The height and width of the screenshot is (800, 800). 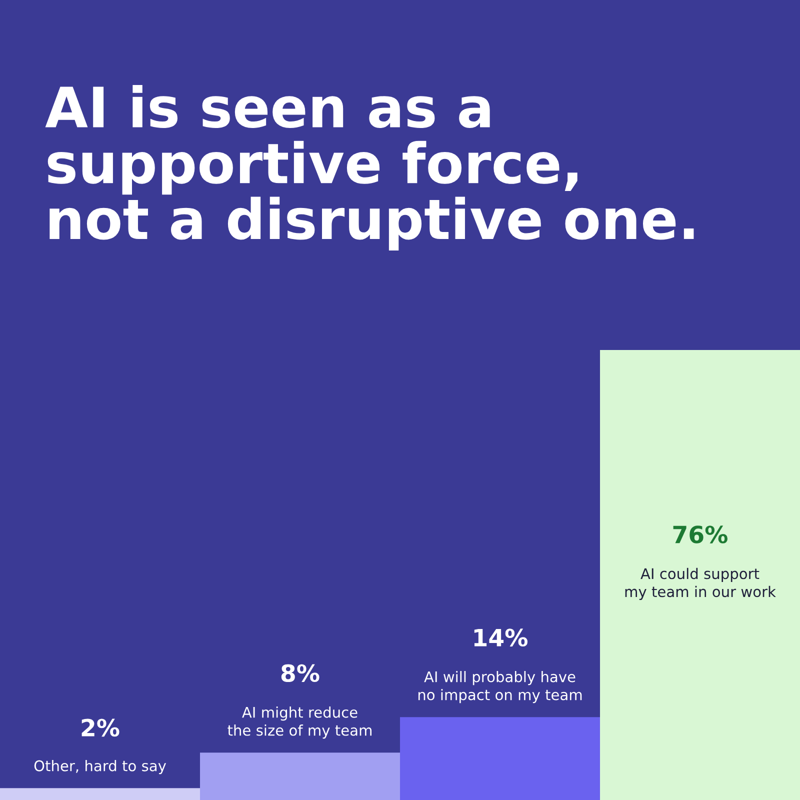 I want to click on data-label: 14%, so click(x=501, y=637).